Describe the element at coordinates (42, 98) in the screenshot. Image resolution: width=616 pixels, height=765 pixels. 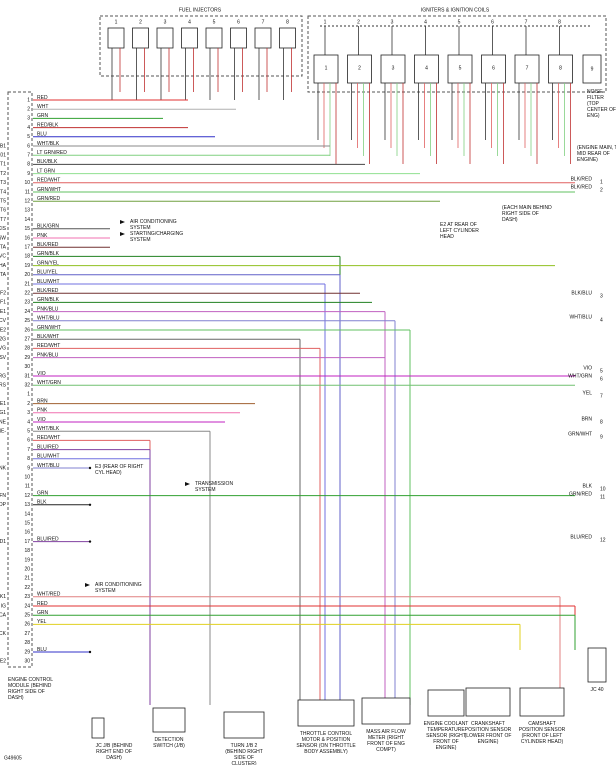
I see `wire-label: RED` at that location.